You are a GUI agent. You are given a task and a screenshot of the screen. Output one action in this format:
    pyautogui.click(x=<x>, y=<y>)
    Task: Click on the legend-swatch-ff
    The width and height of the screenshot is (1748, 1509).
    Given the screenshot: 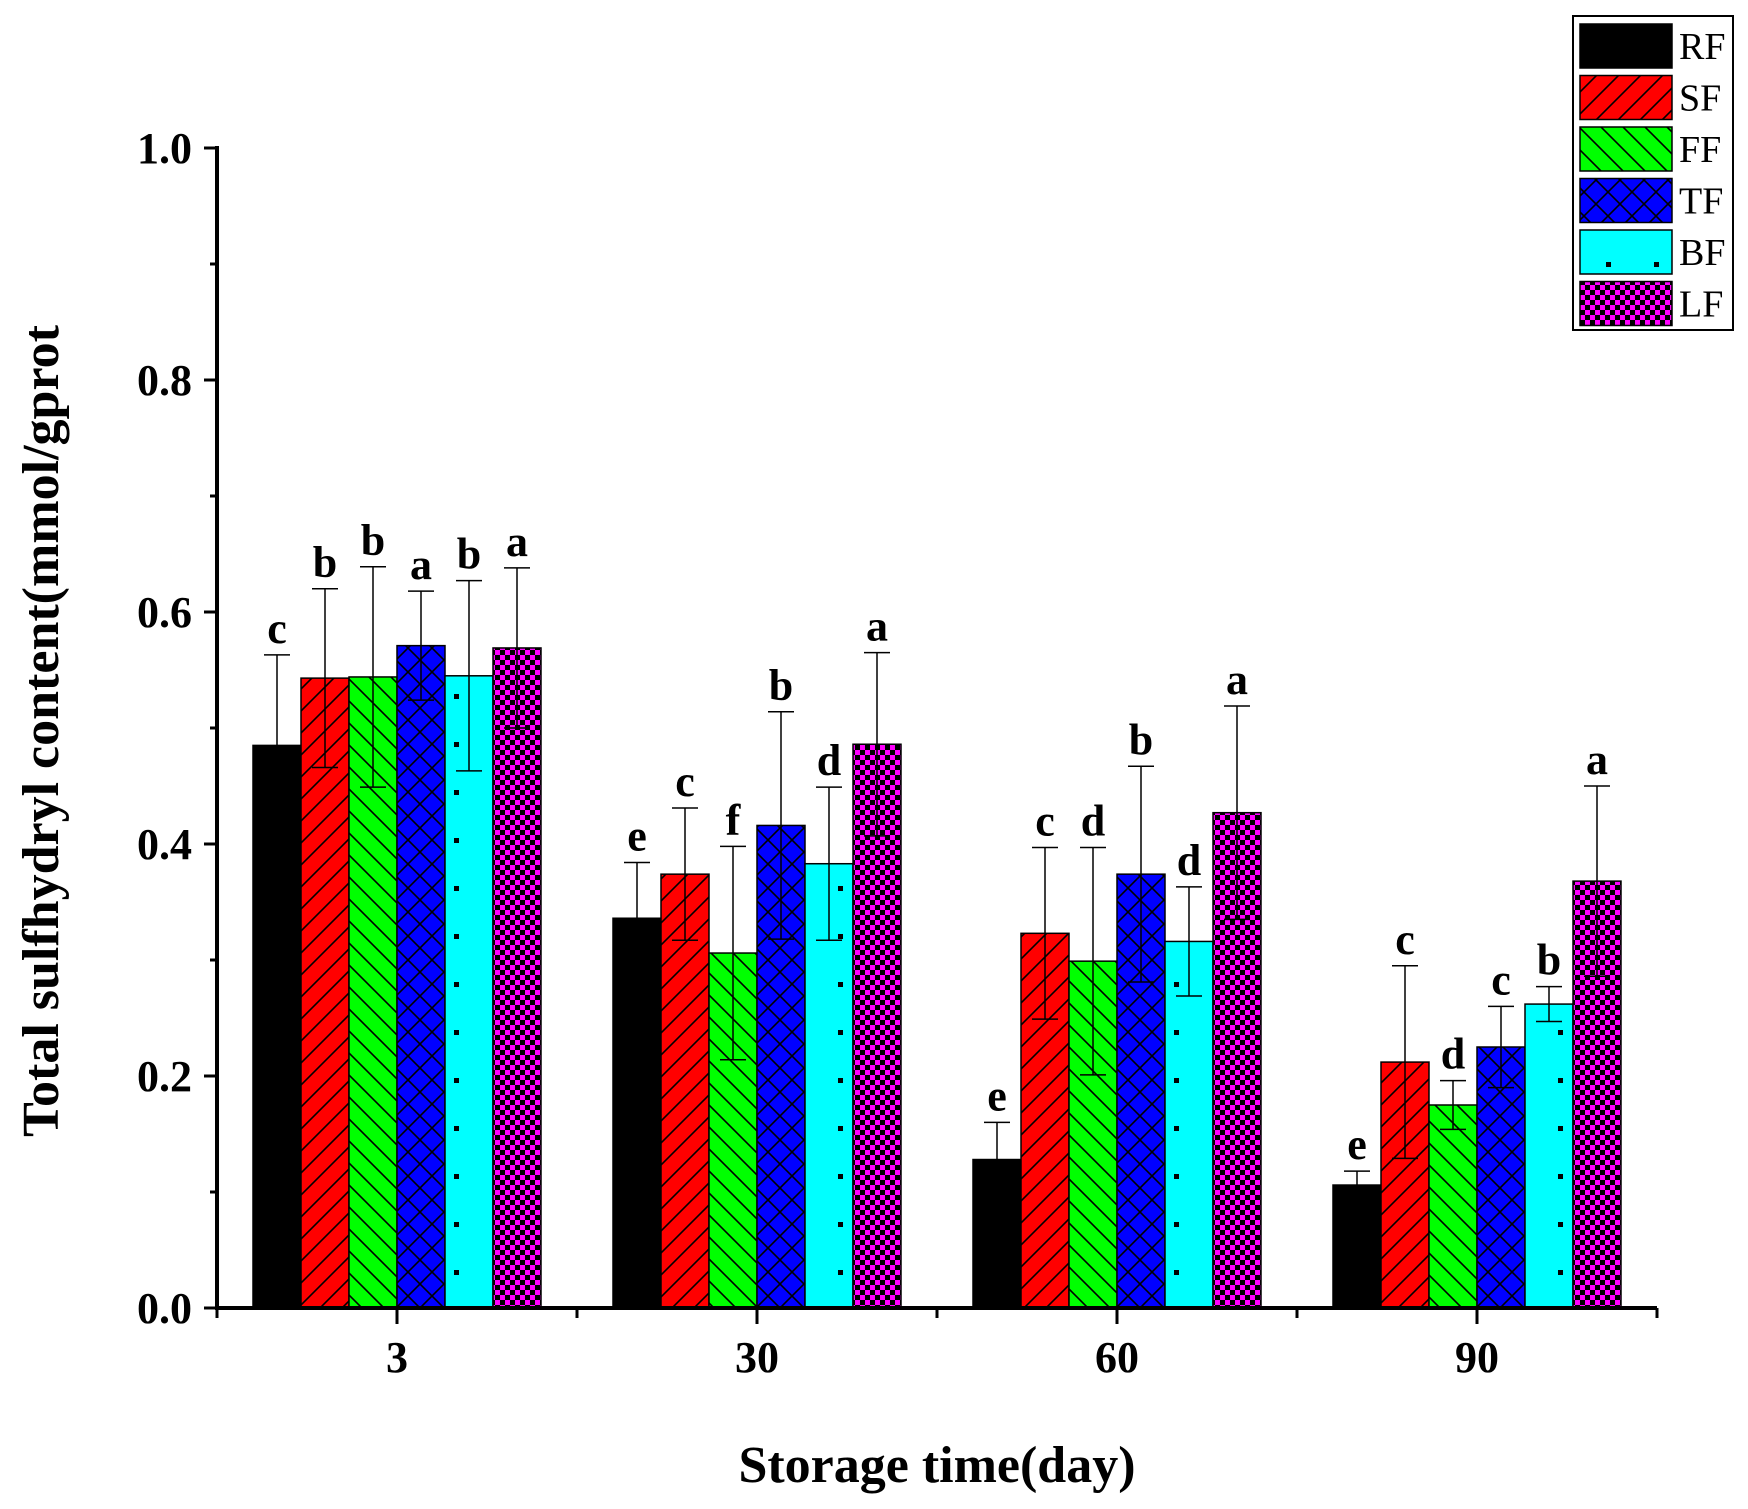 What is the action you would take?
    pyautogui.click(x=1626, y=149)
    